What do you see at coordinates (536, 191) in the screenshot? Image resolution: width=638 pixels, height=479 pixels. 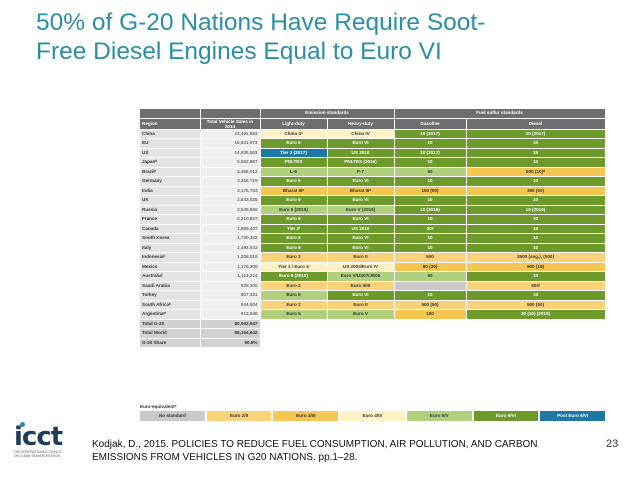 I see `cell-diesel: 350 (50)` at bounding box center [536, 191].